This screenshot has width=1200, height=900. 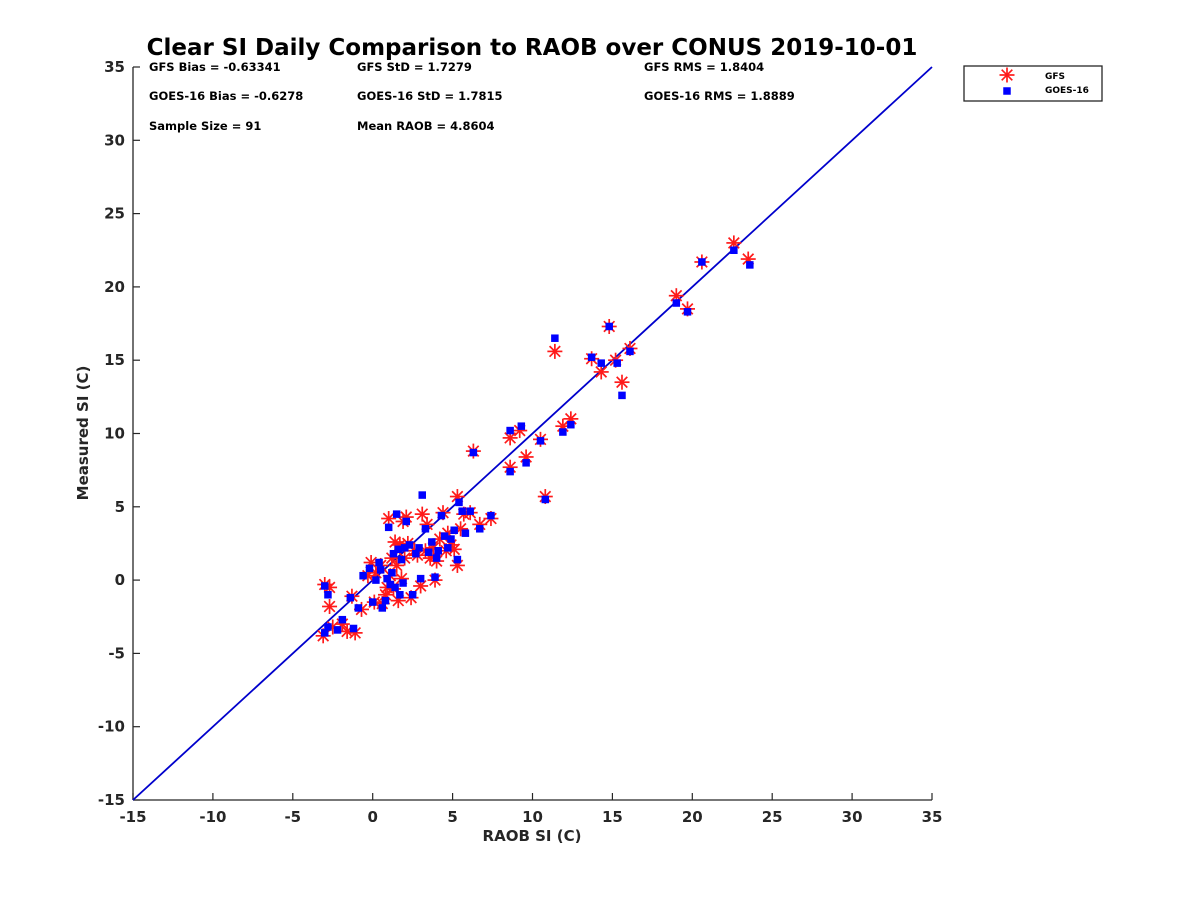 What do you see at coordinates (704, 67) in the screenshot?
I see `stat-gfs-rms: GFS RMS = 1.8404` at bounding box center [704, 67].